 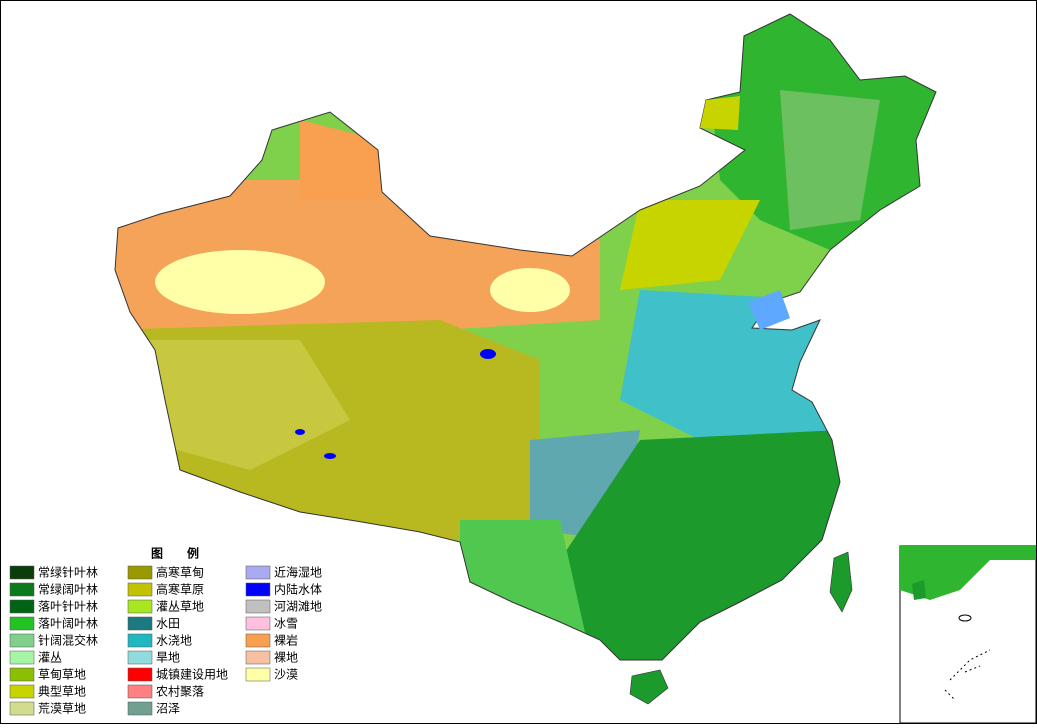 I want to click on bohai-sea, so click(x=769, y=310).